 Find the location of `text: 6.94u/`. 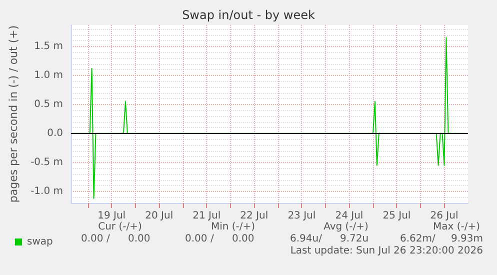

text: 6.94u/ is located at coordinates (306, 239).